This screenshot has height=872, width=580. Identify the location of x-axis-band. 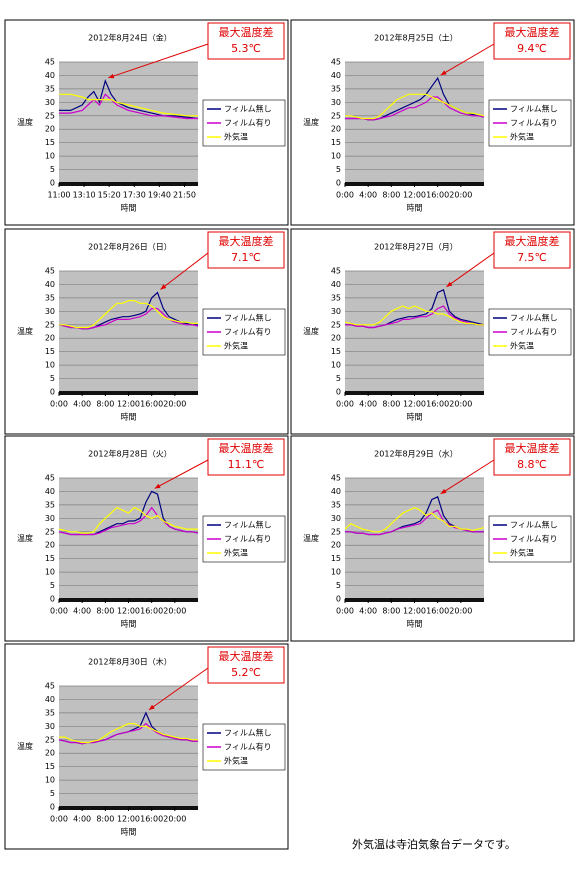
(128, 184).